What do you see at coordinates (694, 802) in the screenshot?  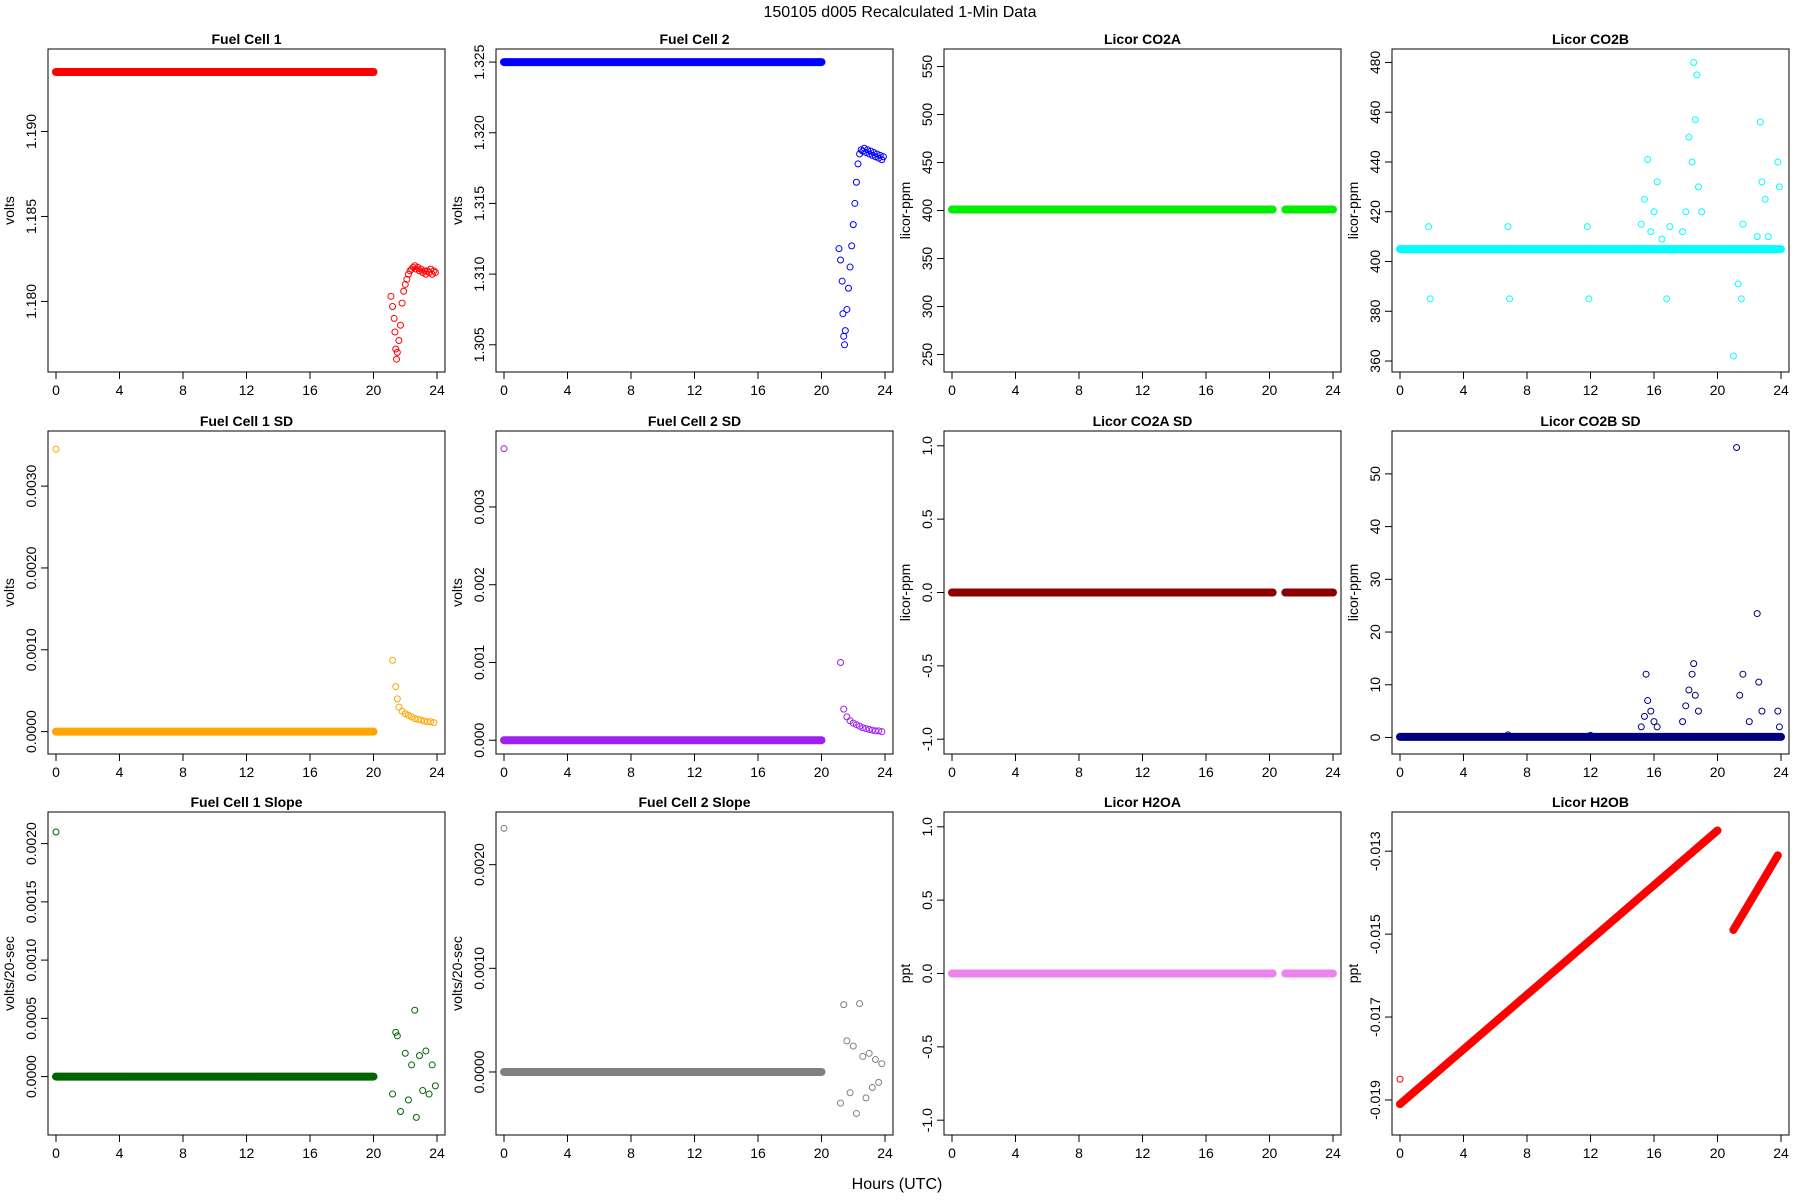 I see `panel-title: Fuel Cell 2 Slope` at bounding box center [694, 802].